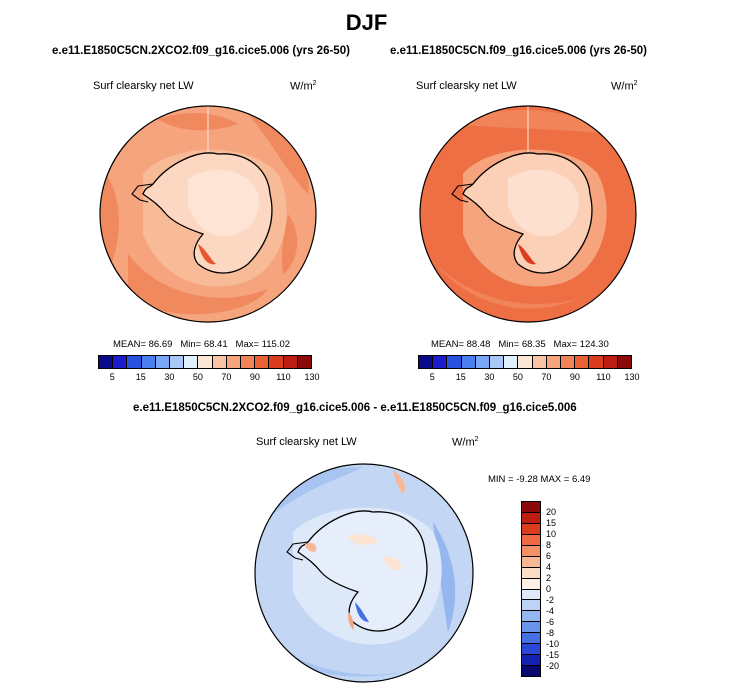 Image resolution: width=733 pixels, height=686 pixels. I want to click on panel1-polar-map, so click(208, 214).